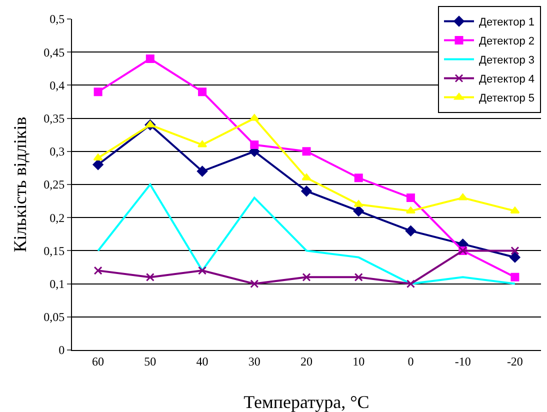 The height and width of the screenshot is (412, 547). Describe the element at coordinates (57, 85) in the screenshot. I see `y-tick-label: 0,4` at that location.